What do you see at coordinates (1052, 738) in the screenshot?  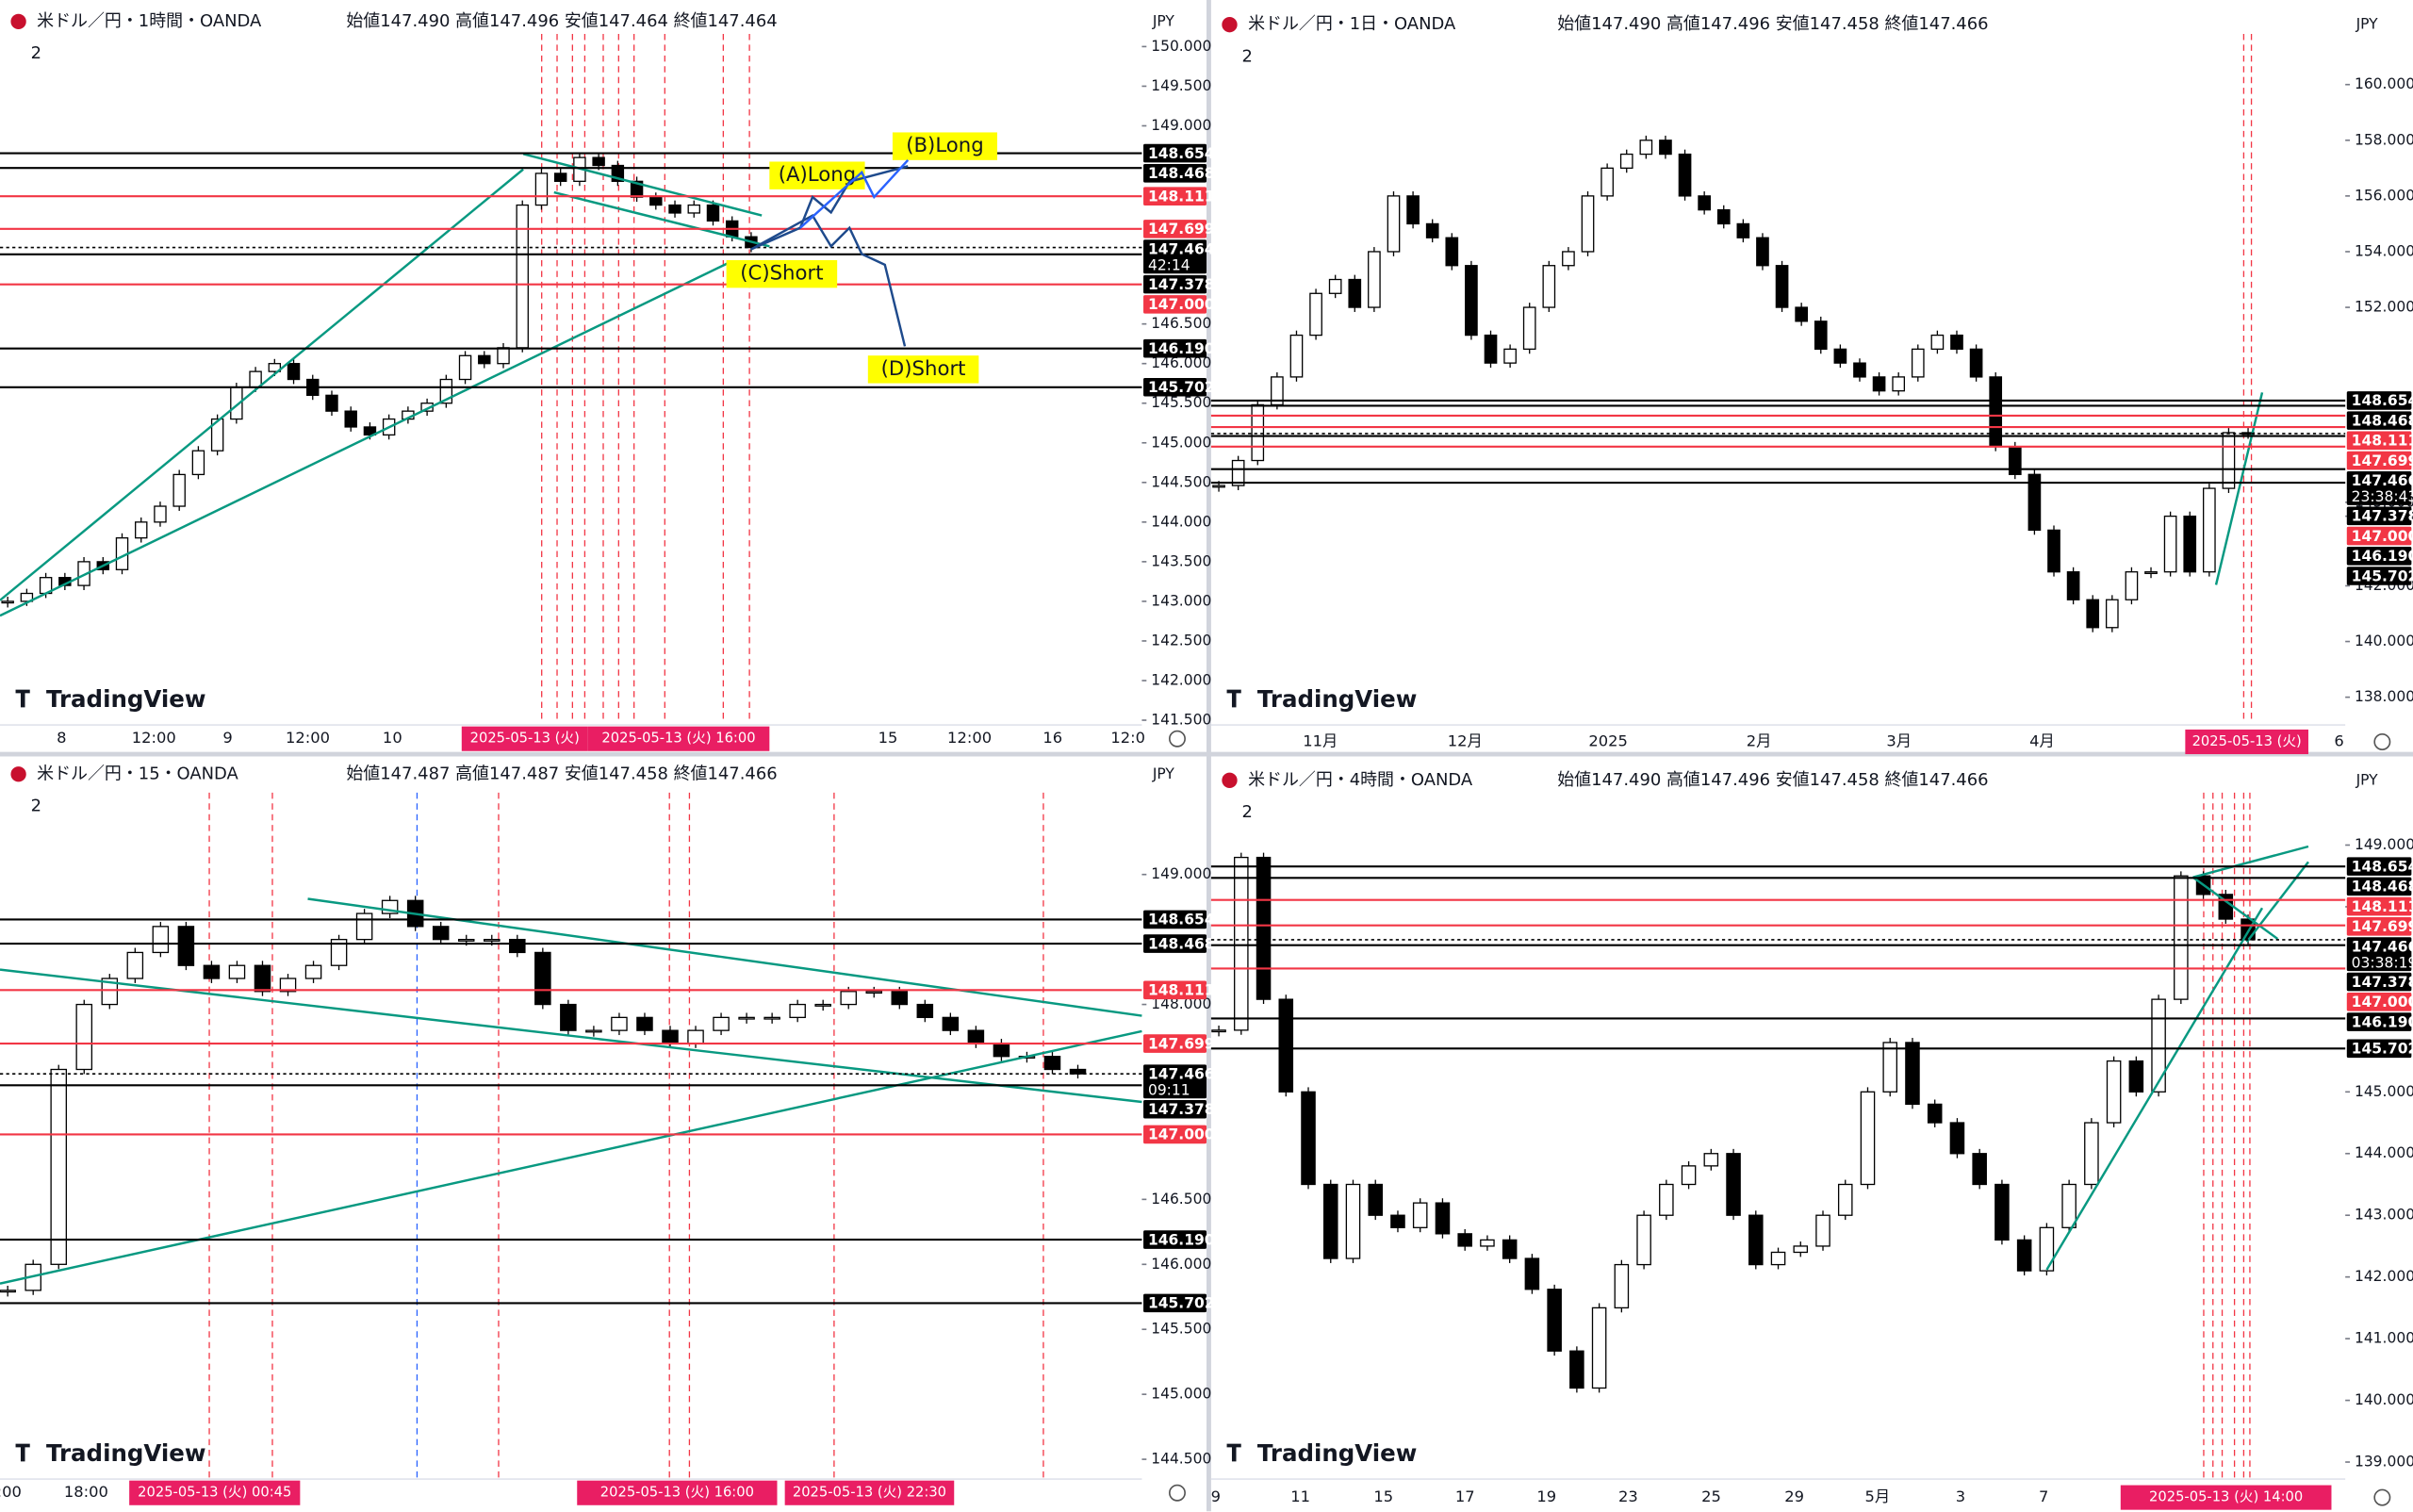 I see `x-tick-label: 16` at bounding box center [1052, 738].